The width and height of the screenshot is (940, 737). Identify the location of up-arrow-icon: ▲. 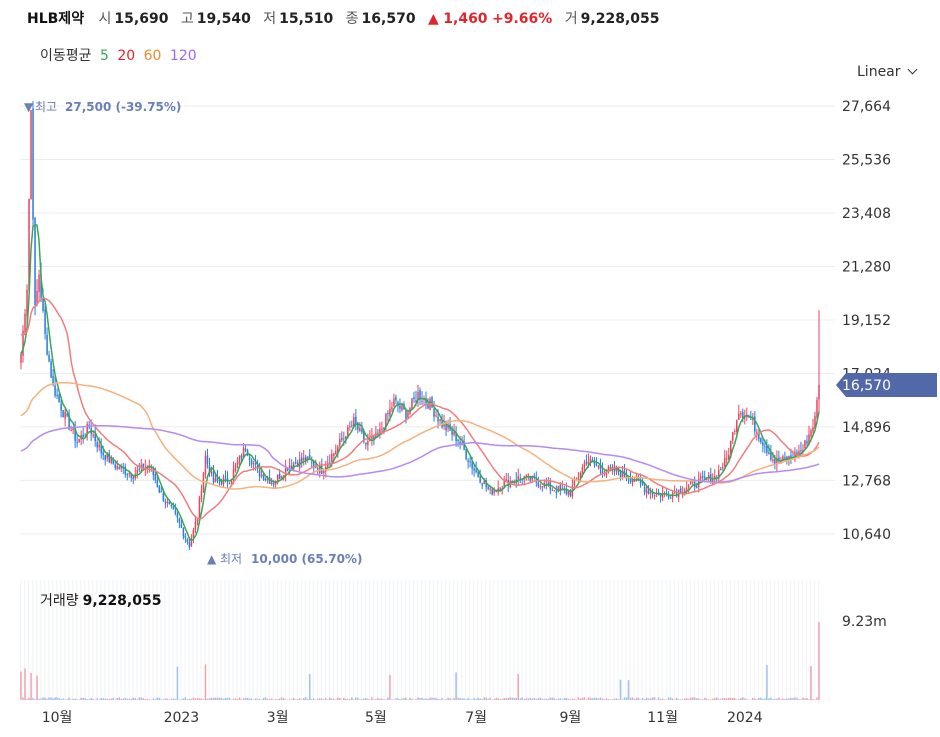
(433, 19).